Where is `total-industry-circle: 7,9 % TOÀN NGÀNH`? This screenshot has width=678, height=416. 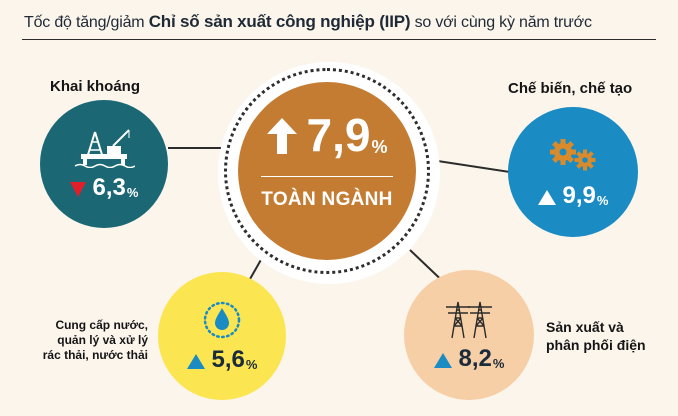 total-industry-circle: 7,9 % TOÀN NGÀNH is located at coordinates (327, 171).